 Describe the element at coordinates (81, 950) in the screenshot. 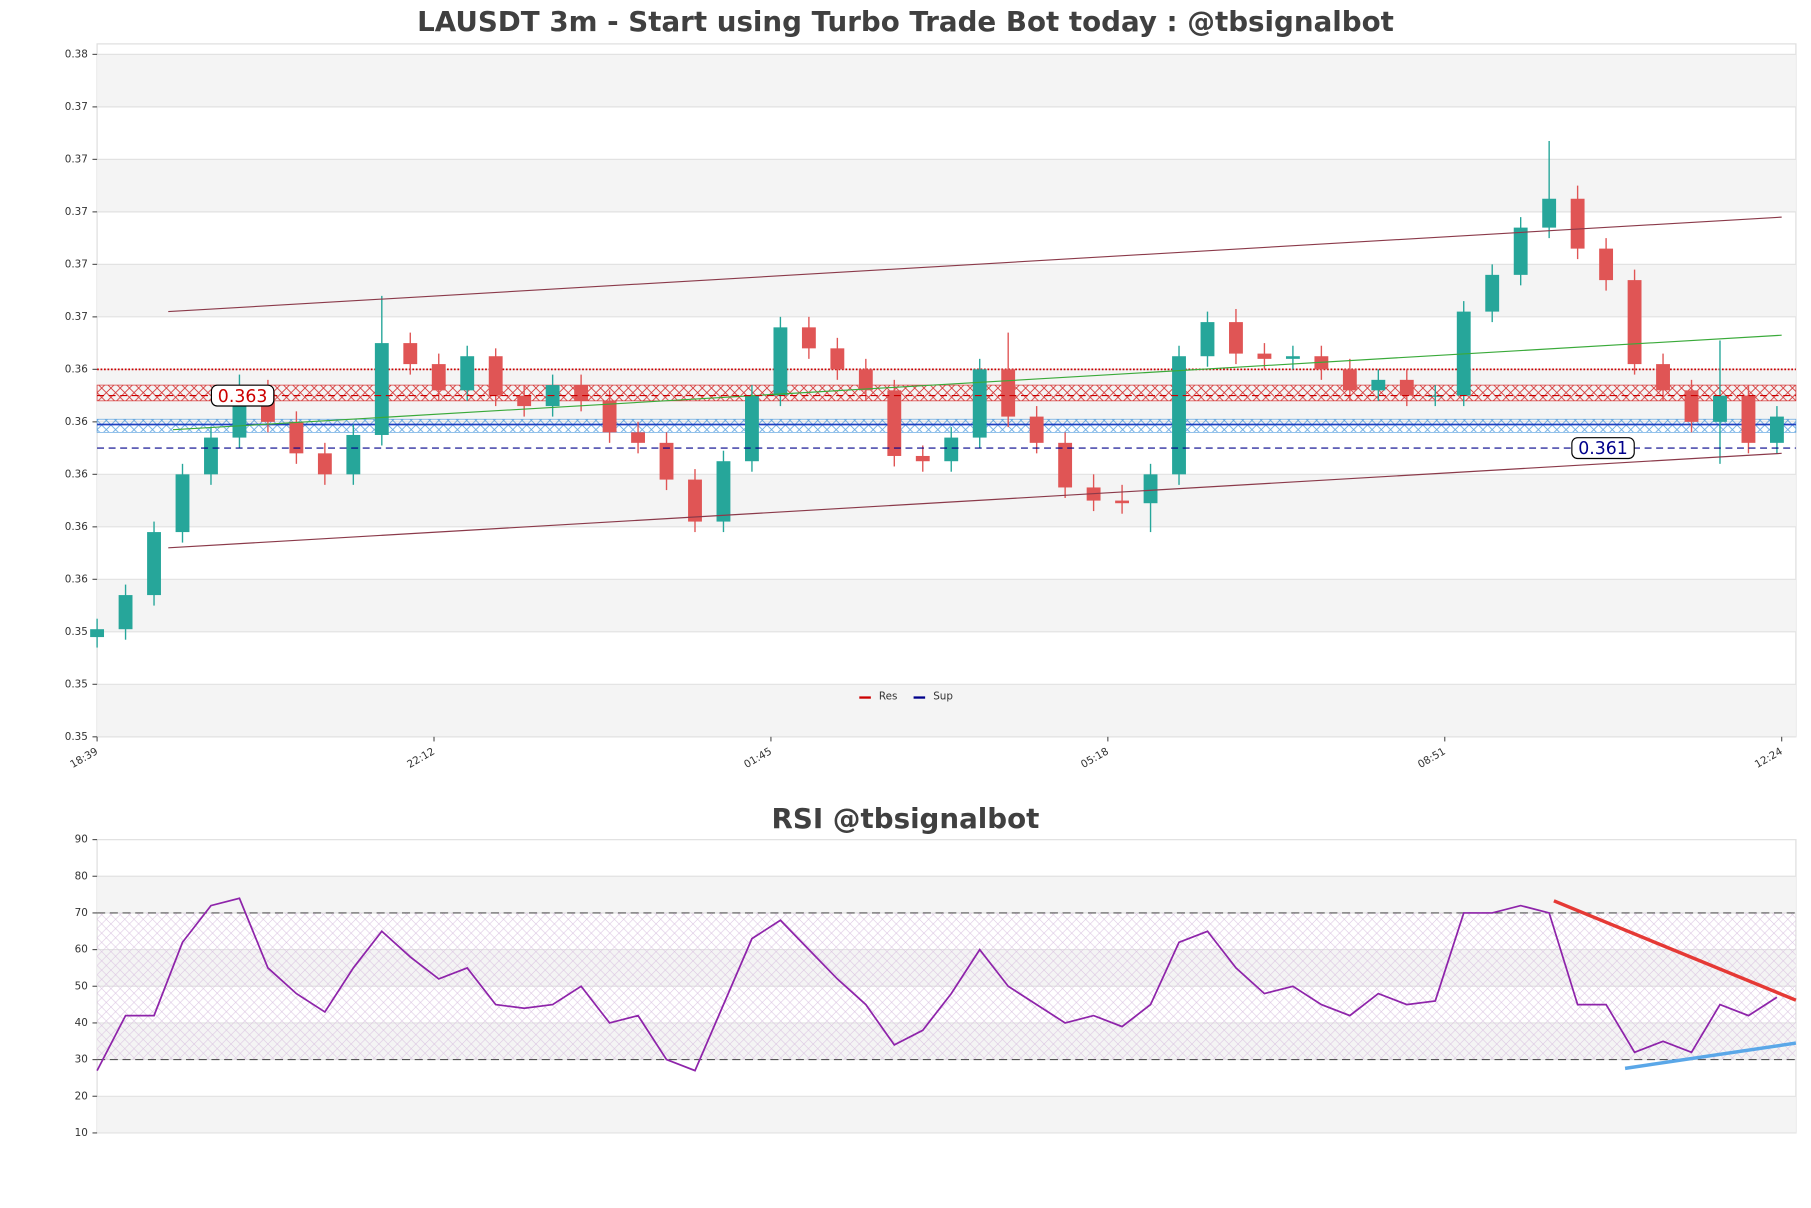

I see `y-tick-label: 60` at that location.